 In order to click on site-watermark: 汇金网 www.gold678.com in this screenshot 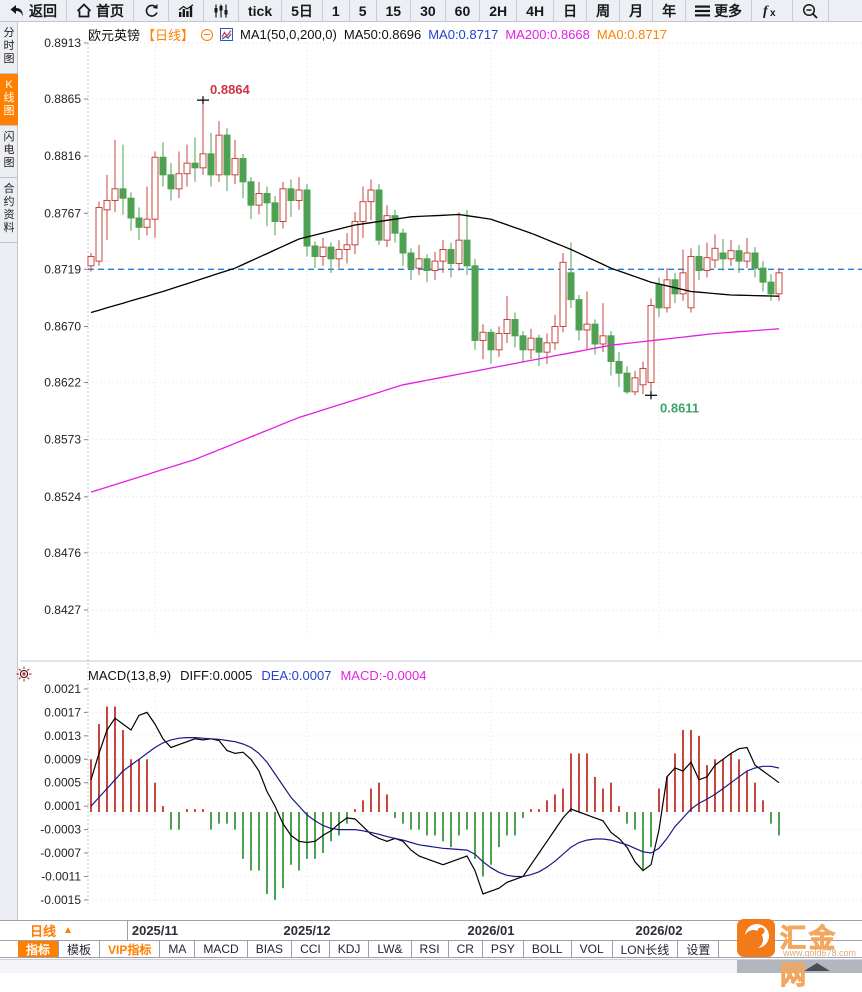, I will do `click(798, 954)`.